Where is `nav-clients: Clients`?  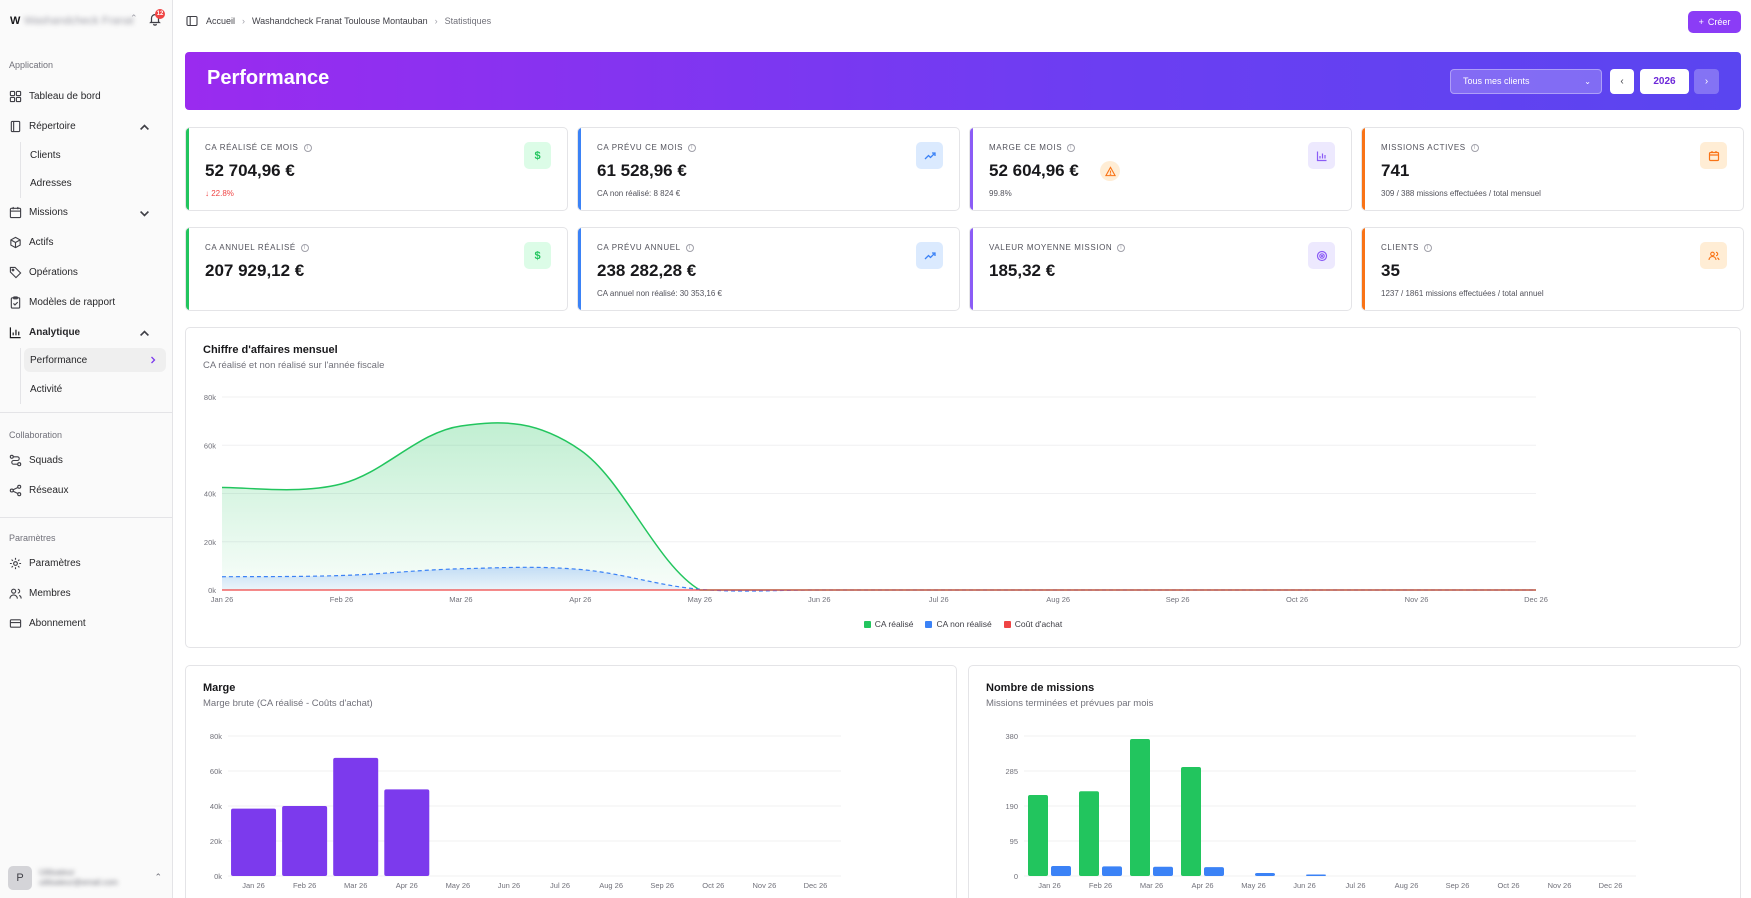
nav-clients: Clients is located at coordinates (95, 155).